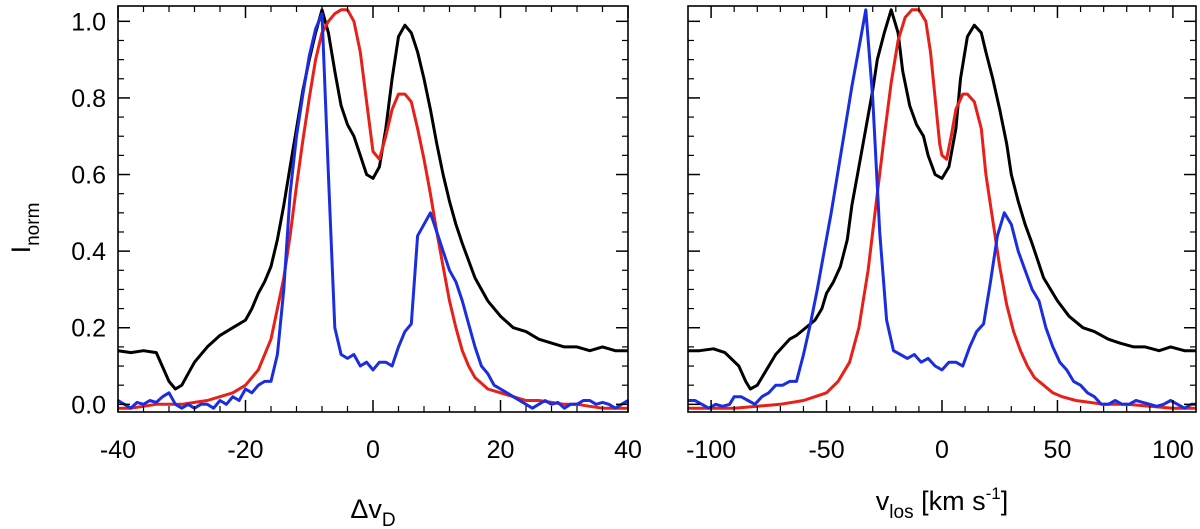 The width and height of the screenshot is (1200, 529). I want to click on panel-0-y-tick-label: 0.2, so click(88, 329).